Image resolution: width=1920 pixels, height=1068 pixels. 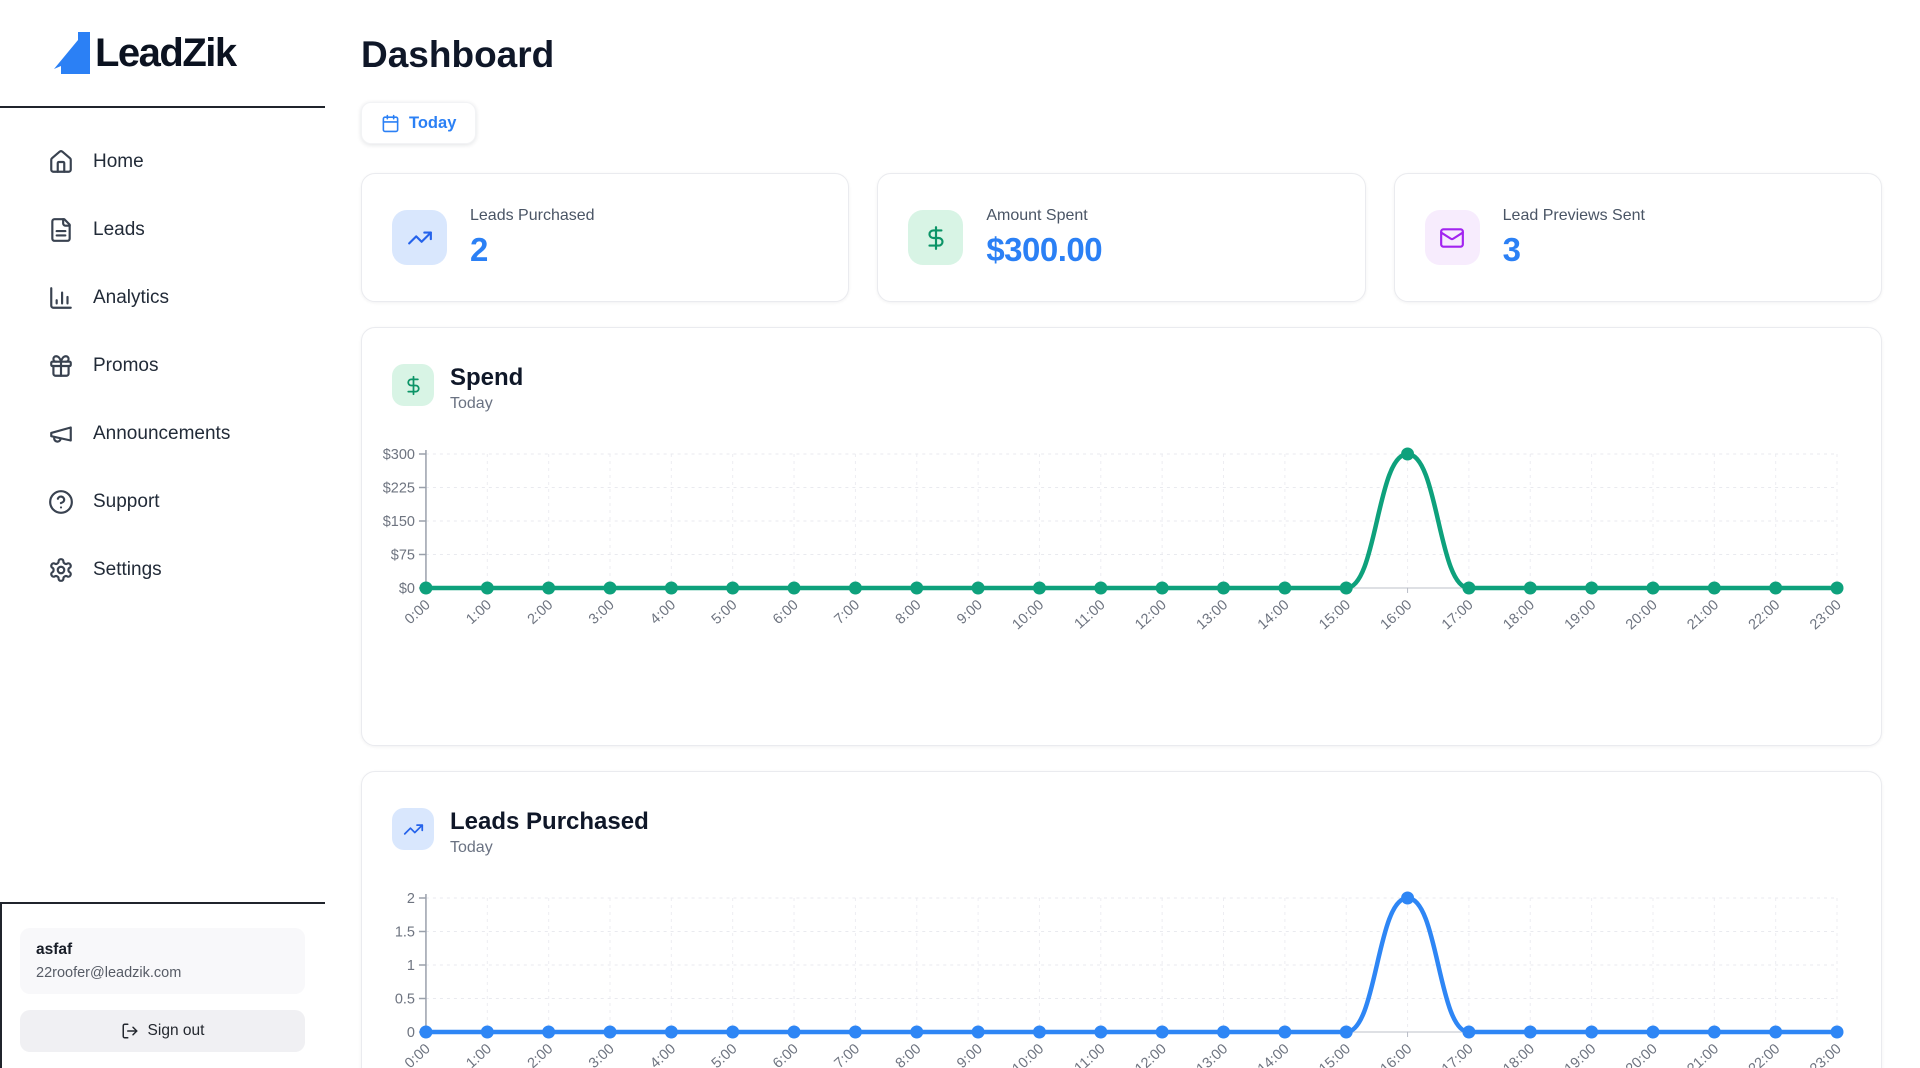 What do you see at coordinates (549, 821) in the screenshot?
I see `chart-title: Leads Purchased` at bounding box center [549, 821].